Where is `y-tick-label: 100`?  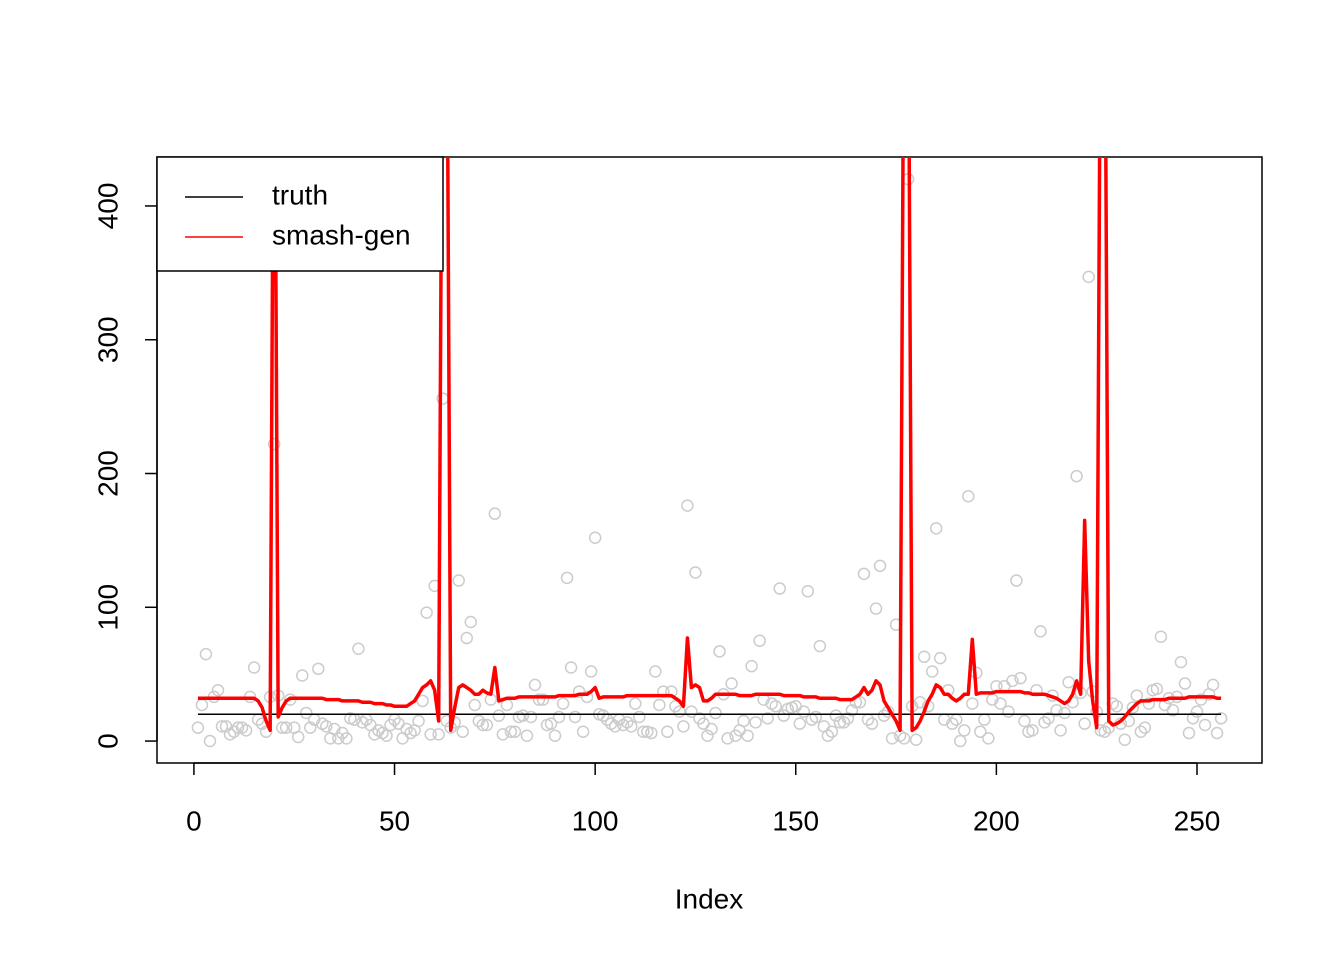 y-tick-label: 100 is located at coordinates (107, 607).